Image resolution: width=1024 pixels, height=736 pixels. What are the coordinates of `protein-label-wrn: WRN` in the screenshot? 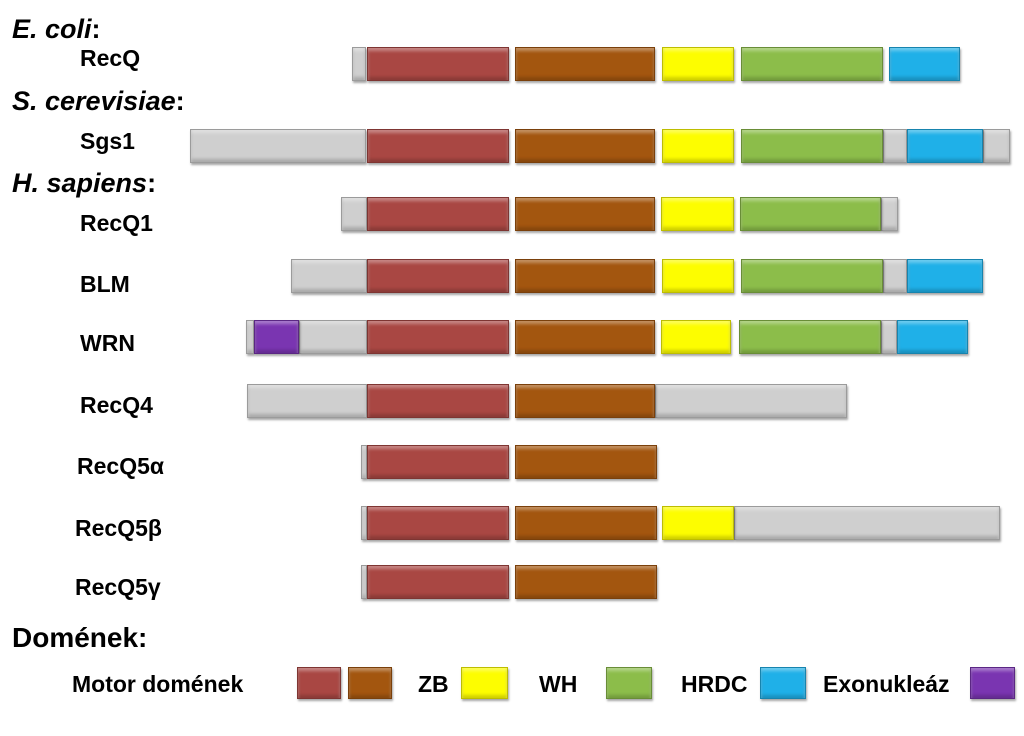 It's located at (107, 343).